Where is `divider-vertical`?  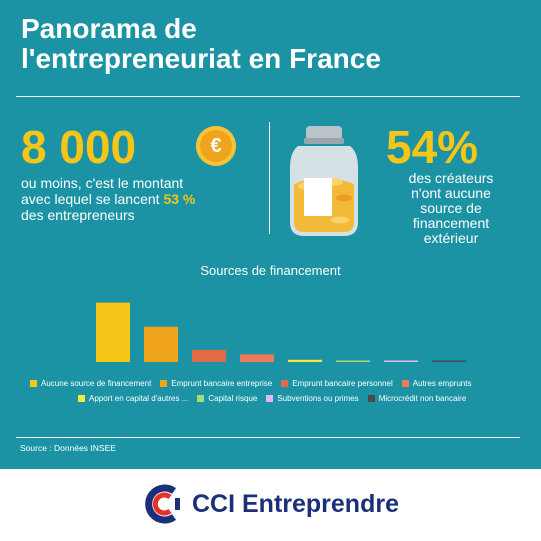
divider-vertical is located at coordinates (269, 178).